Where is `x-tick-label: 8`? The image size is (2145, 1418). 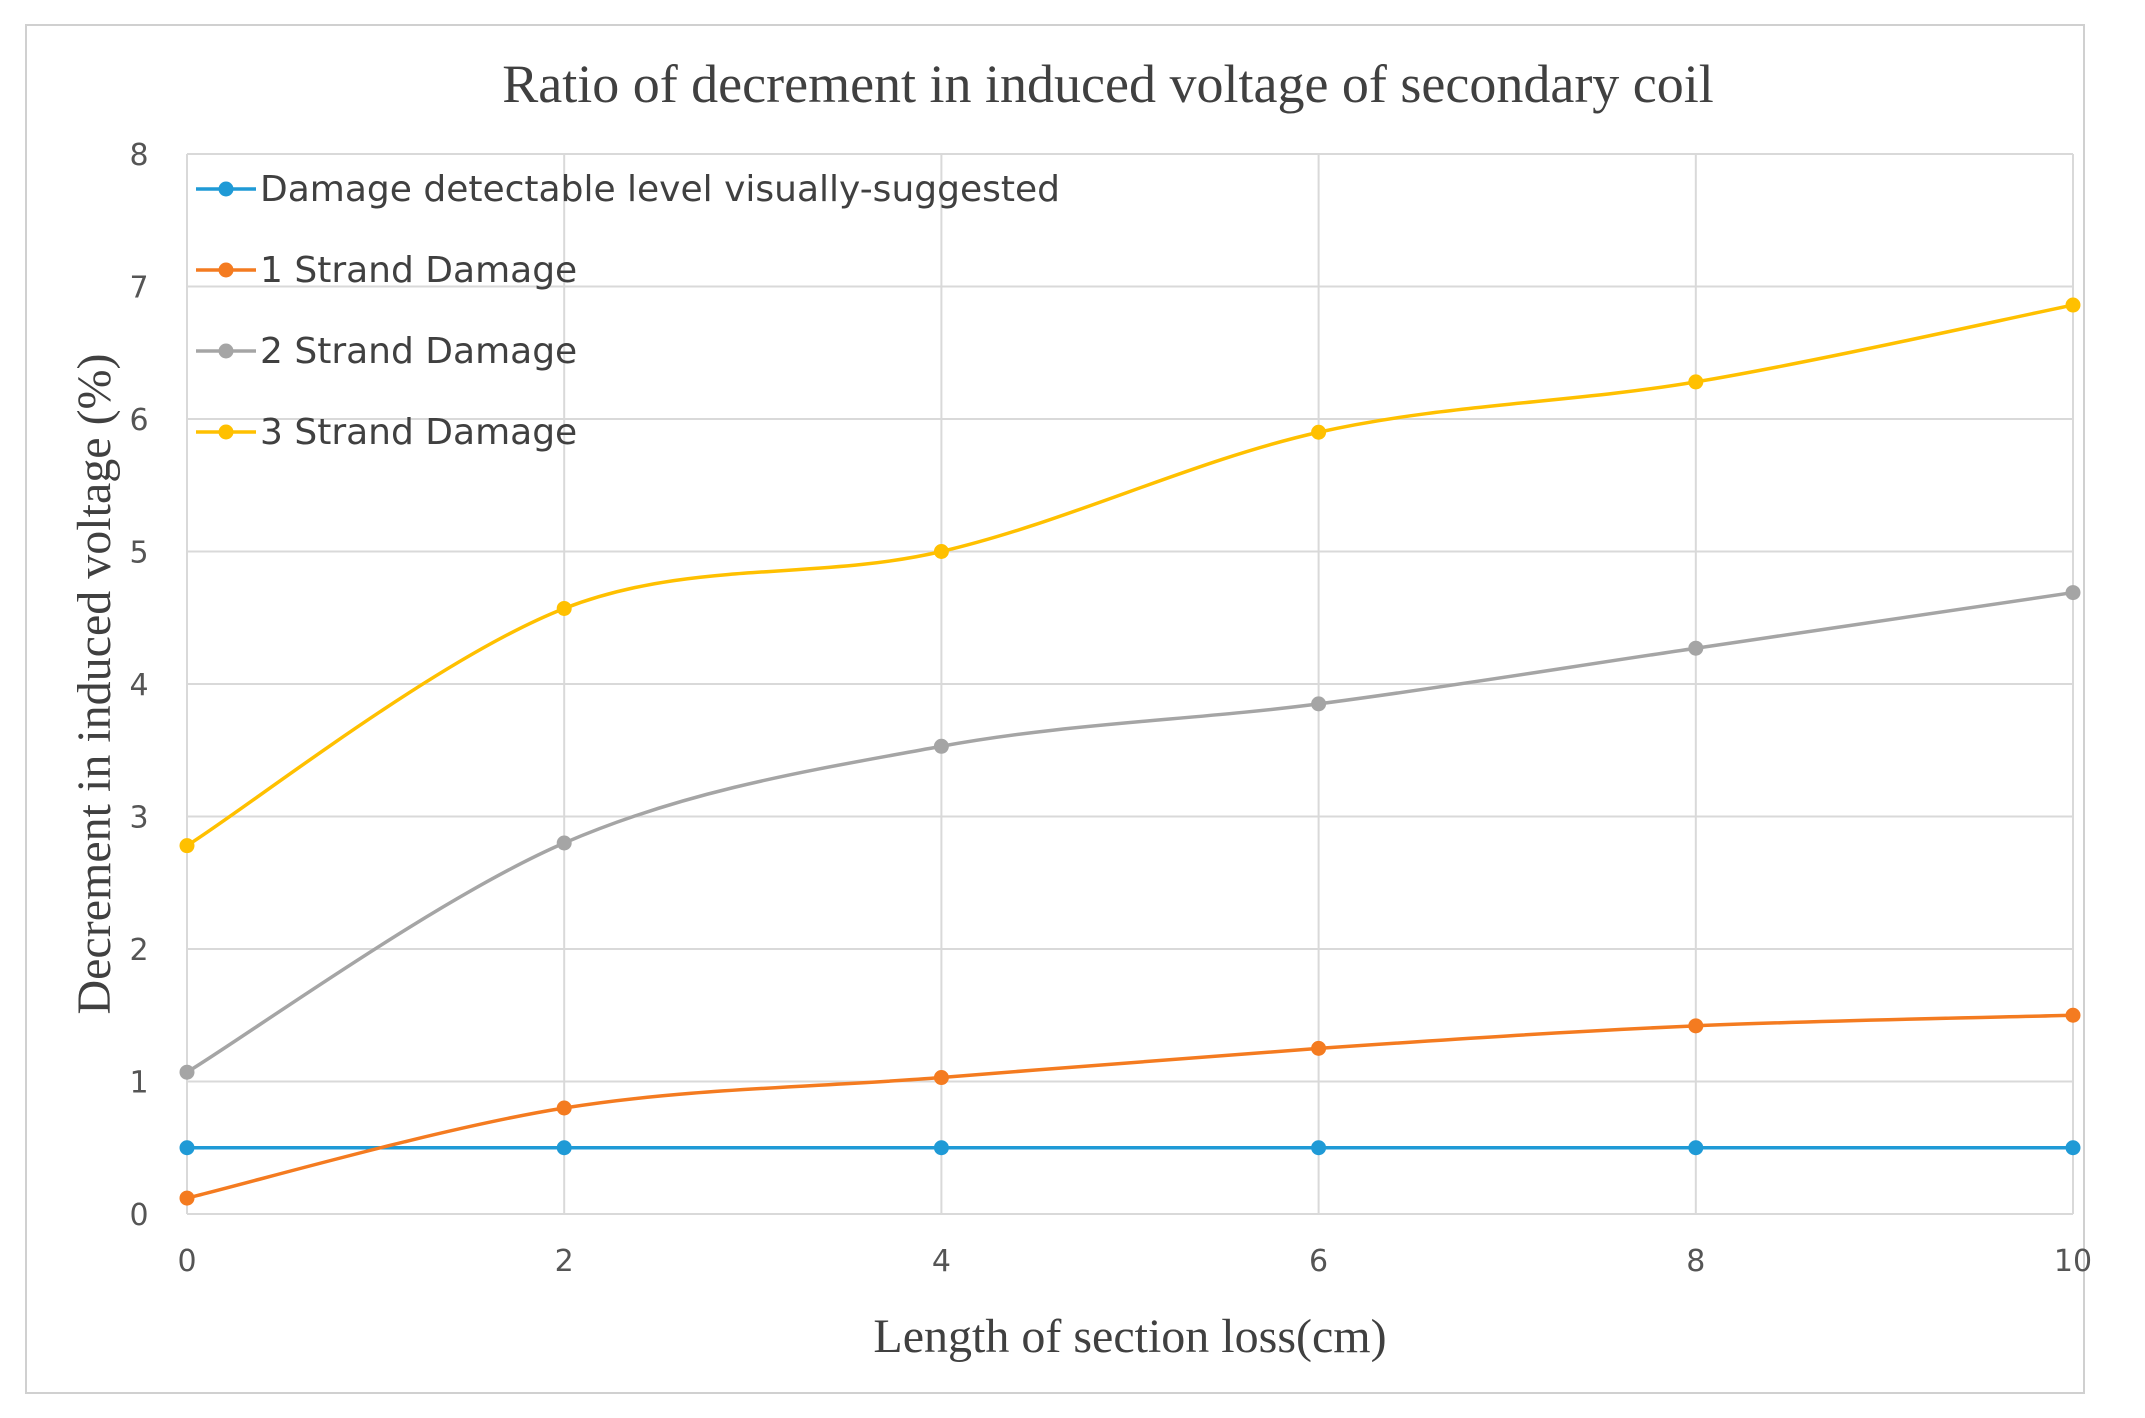
x-tick-label: 8 is located at coordinates (1695, 1261).